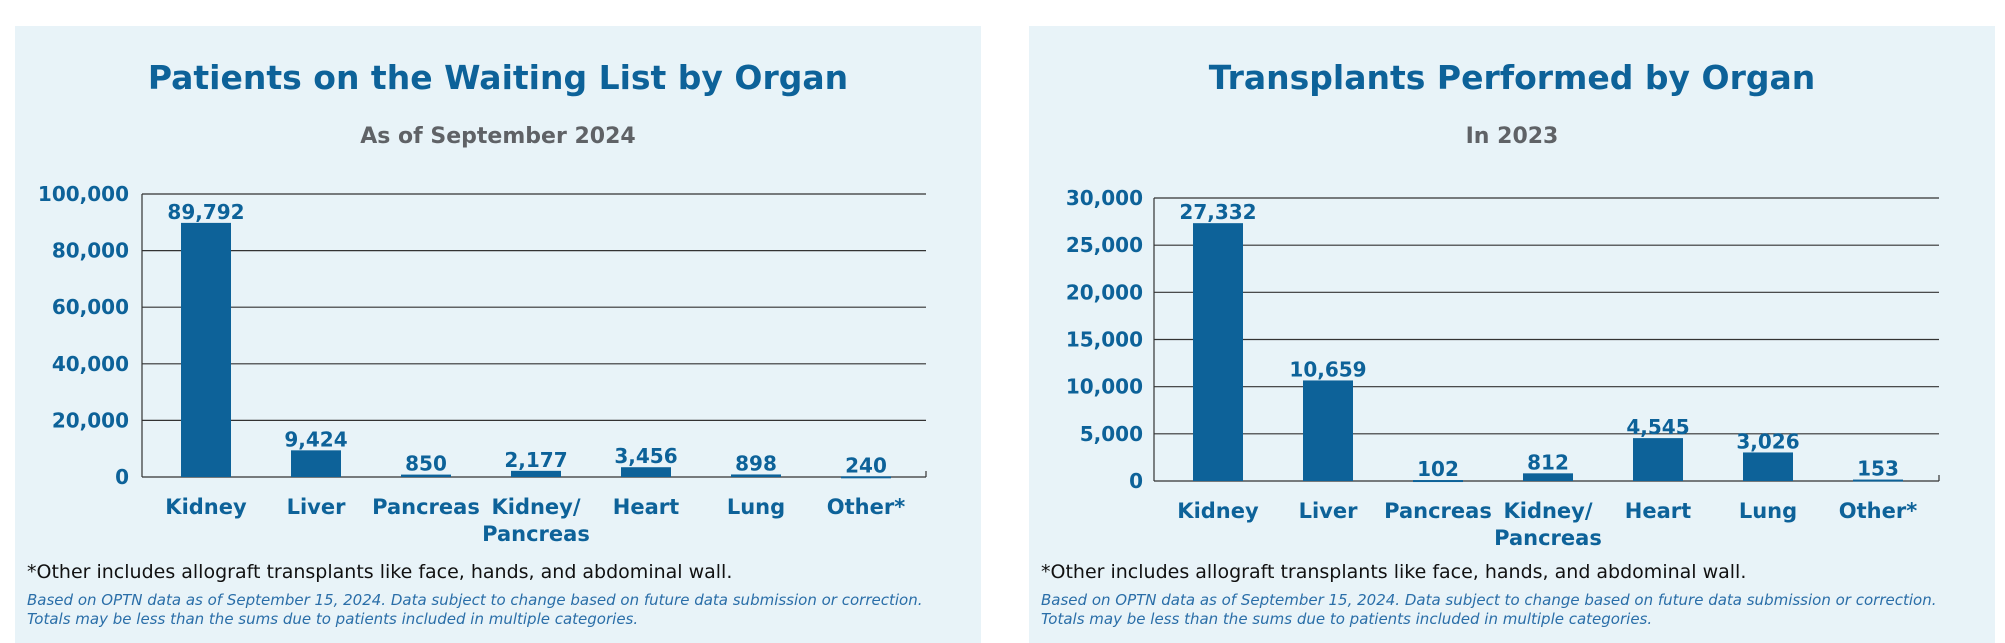  I want to click on y-tick-label: 100,000, so click(83, 194).